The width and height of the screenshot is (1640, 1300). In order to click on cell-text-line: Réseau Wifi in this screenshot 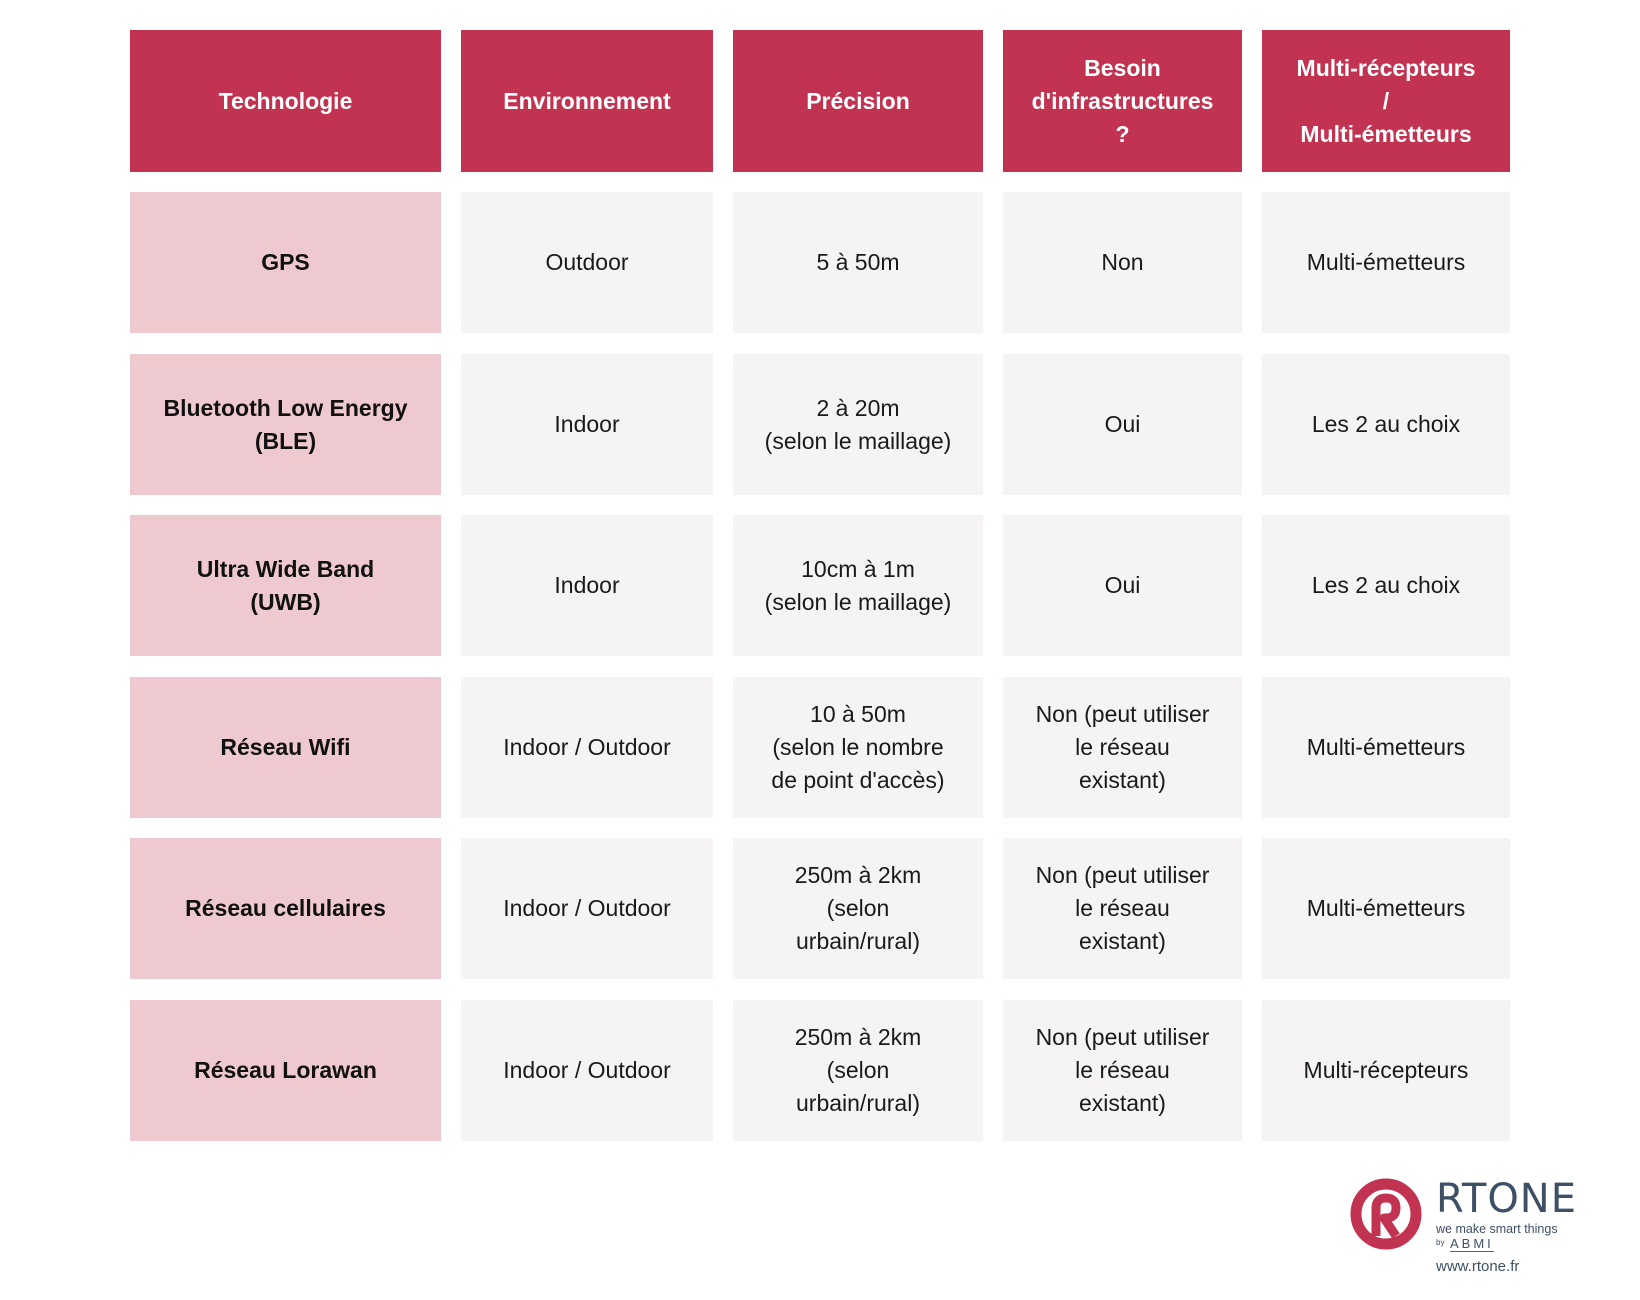, I will do `click(285, 747)`.